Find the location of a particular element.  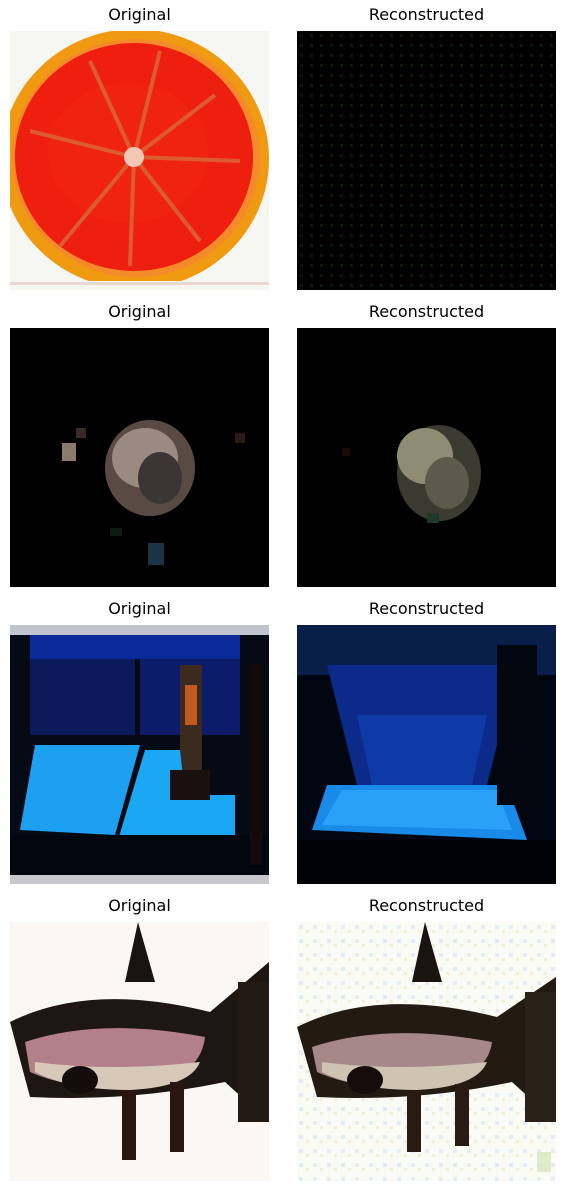

grapefruit-image is located at coordinates (139, 160).